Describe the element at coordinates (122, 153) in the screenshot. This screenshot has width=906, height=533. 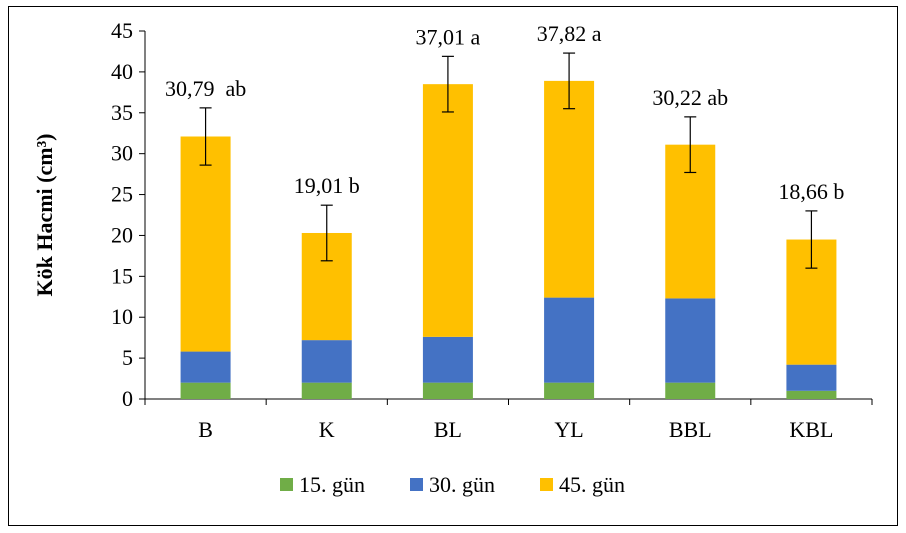
I see `y-tick-label: 30` at that location.